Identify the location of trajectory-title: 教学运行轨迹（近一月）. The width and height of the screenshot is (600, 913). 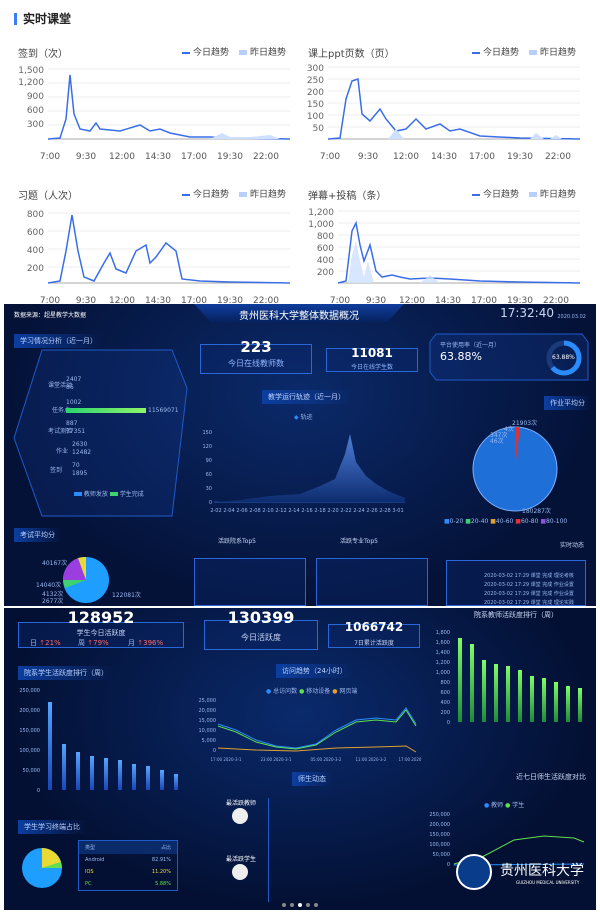
(306, 397).